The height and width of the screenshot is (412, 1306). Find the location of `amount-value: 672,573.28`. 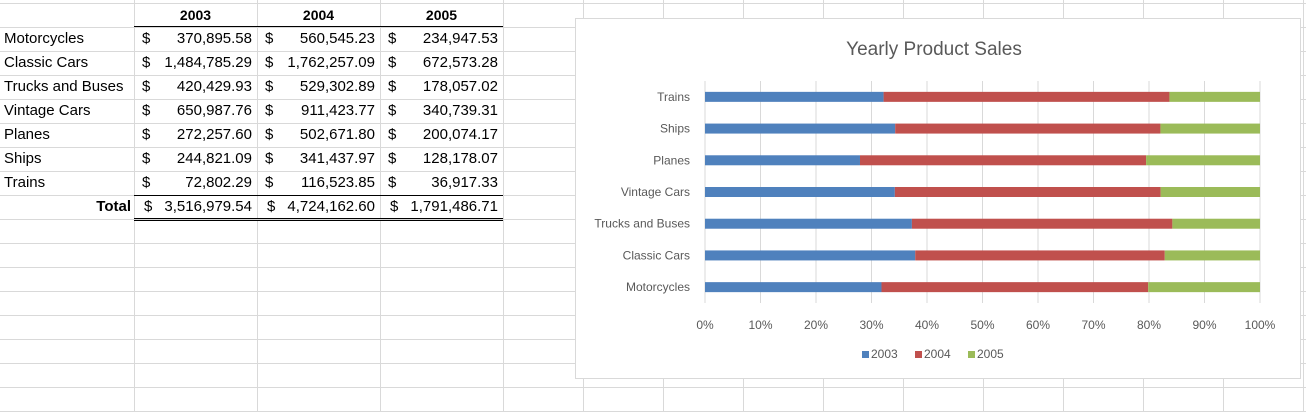

amount-value: 672,573.28 is located at coordinates (460, 62).